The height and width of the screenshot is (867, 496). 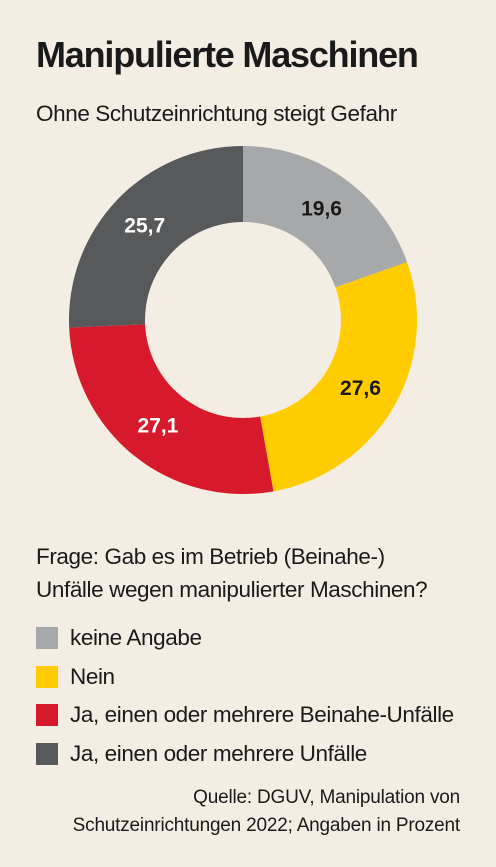 I want to click on chart-title: Manipulierte Maschinen, so click(x=227, y=54).